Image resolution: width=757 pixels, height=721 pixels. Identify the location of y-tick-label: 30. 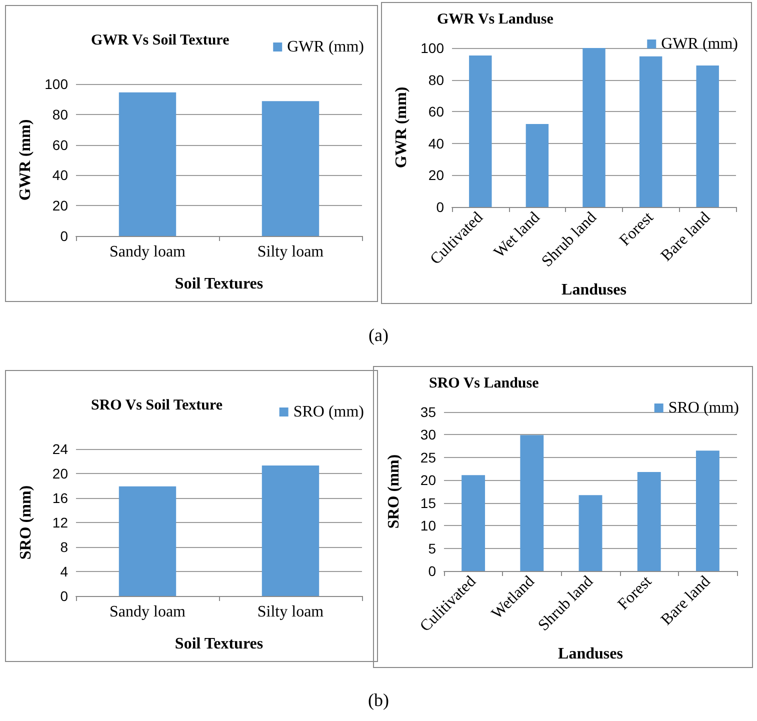
(428, 434).